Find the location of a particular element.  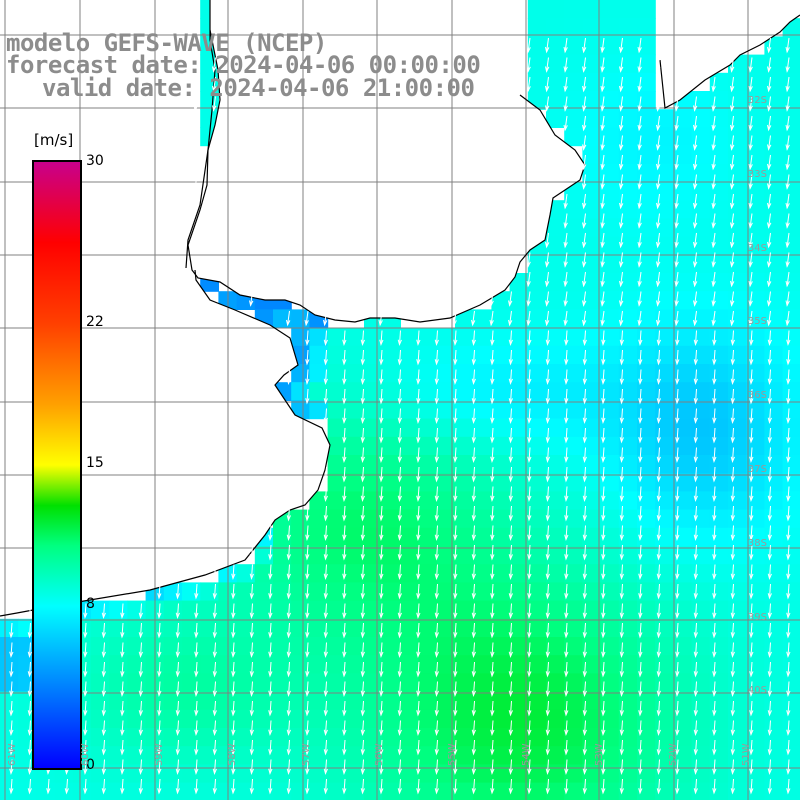

latitude-label: 35S is located at coordinates (757, 322).